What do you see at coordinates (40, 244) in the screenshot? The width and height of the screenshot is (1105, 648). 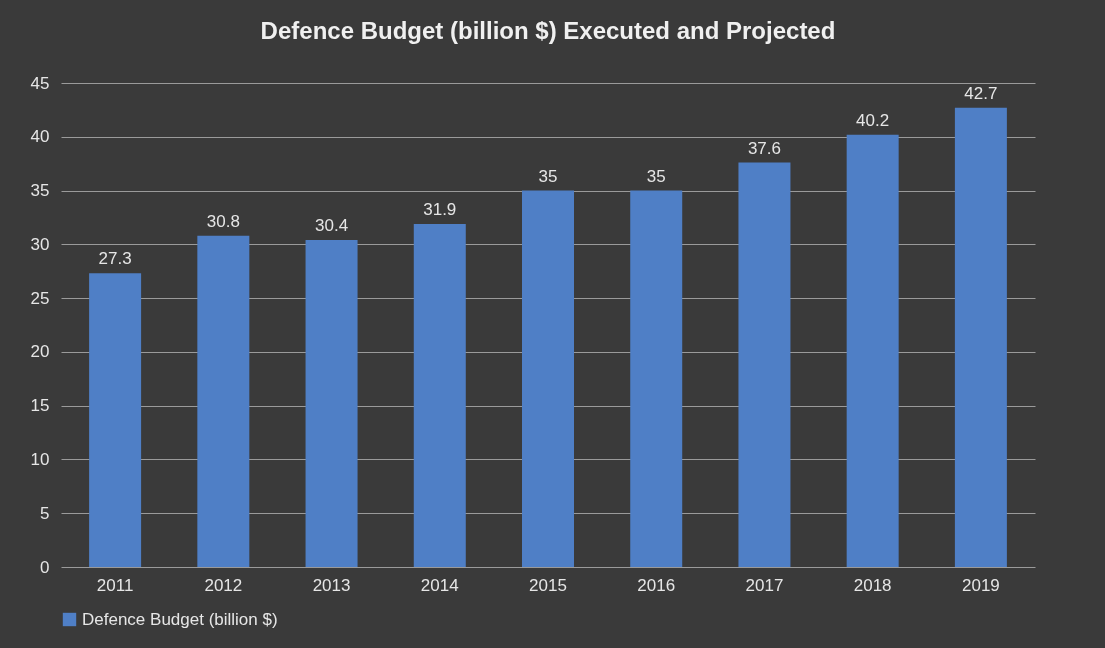 I see `y-tick-label: 30` at bounding box center [40, 244].